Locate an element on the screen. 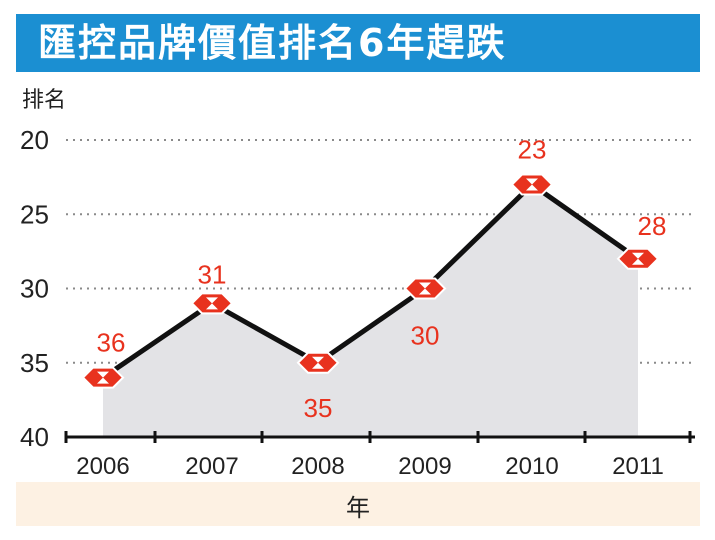  x-tick-label: 2007 is located at coordinates (211, 466).